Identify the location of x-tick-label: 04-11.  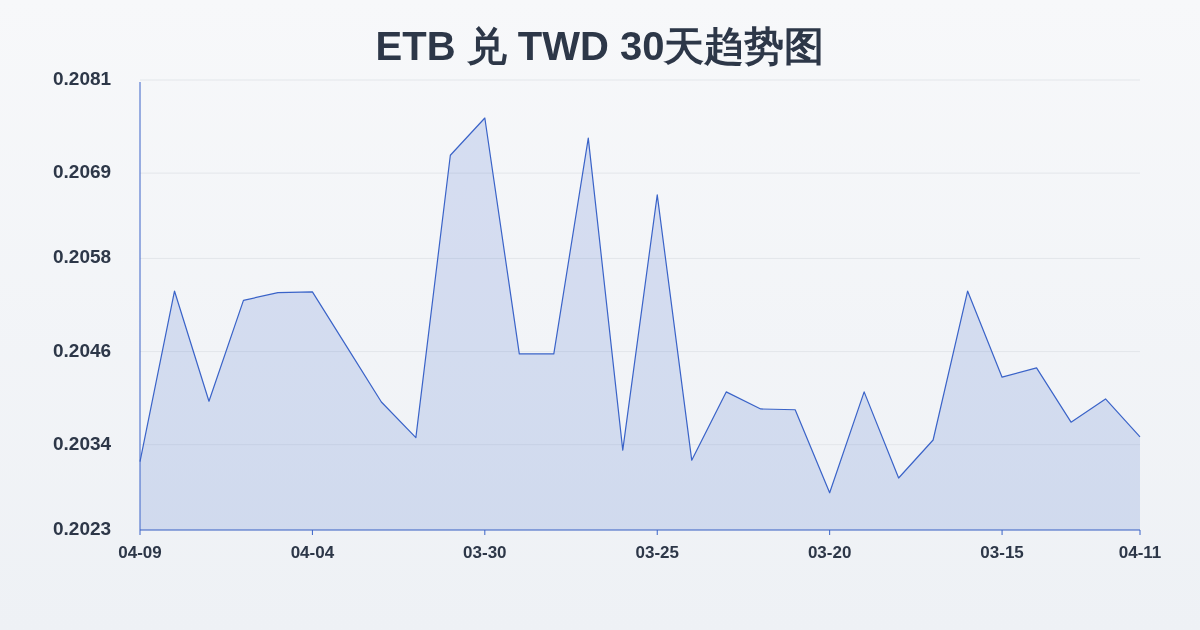
(1140, 552).